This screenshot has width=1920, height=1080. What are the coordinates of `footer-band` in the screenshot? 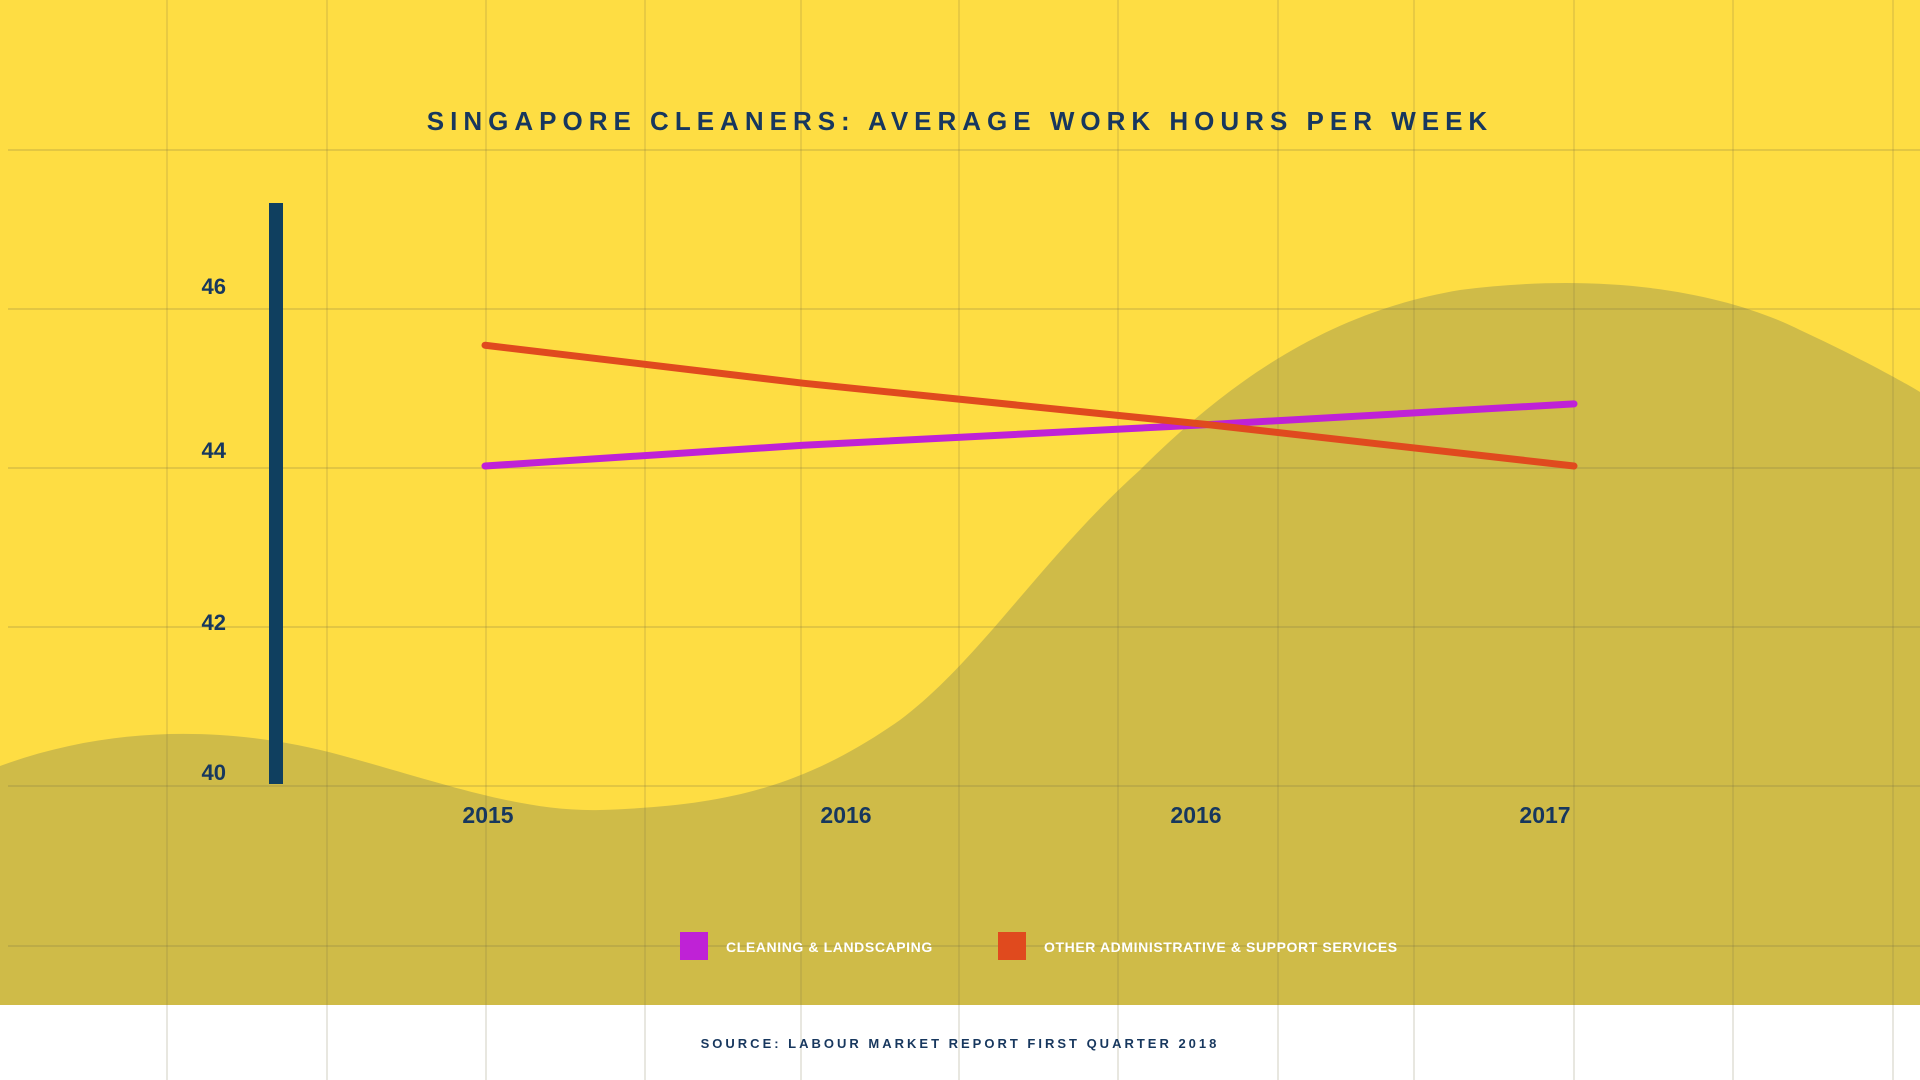 It's located at (960, 1042).